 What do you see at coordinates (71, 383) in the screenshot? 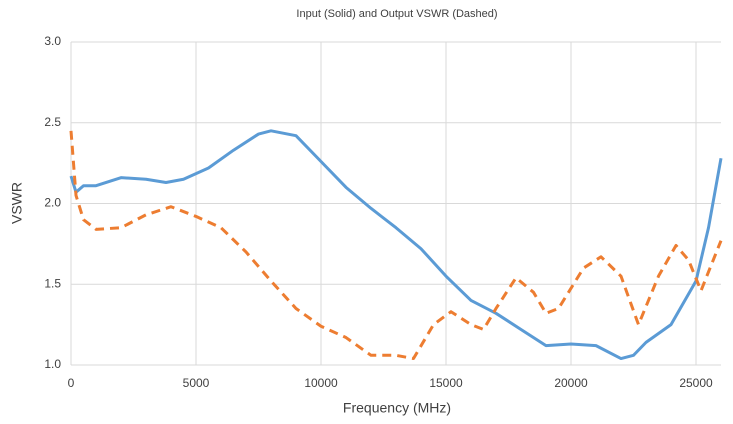
I see `x-tick-label: 0` at bounding box center [71, 383].